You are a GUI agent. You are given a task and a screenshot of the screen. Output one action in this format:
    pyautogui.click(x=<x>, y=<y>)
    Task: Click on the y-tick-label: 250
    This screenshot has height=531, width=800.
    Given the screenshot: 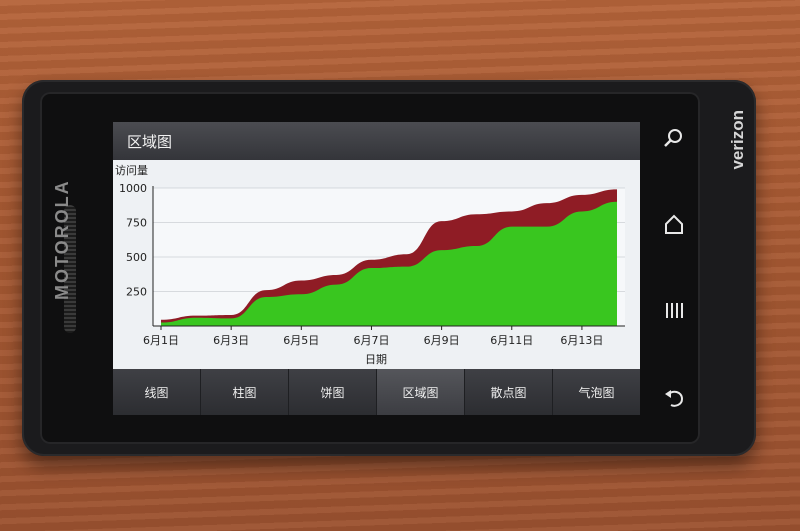 What is the action you would take?
    pyautogui.click(x=136, y=292)
    